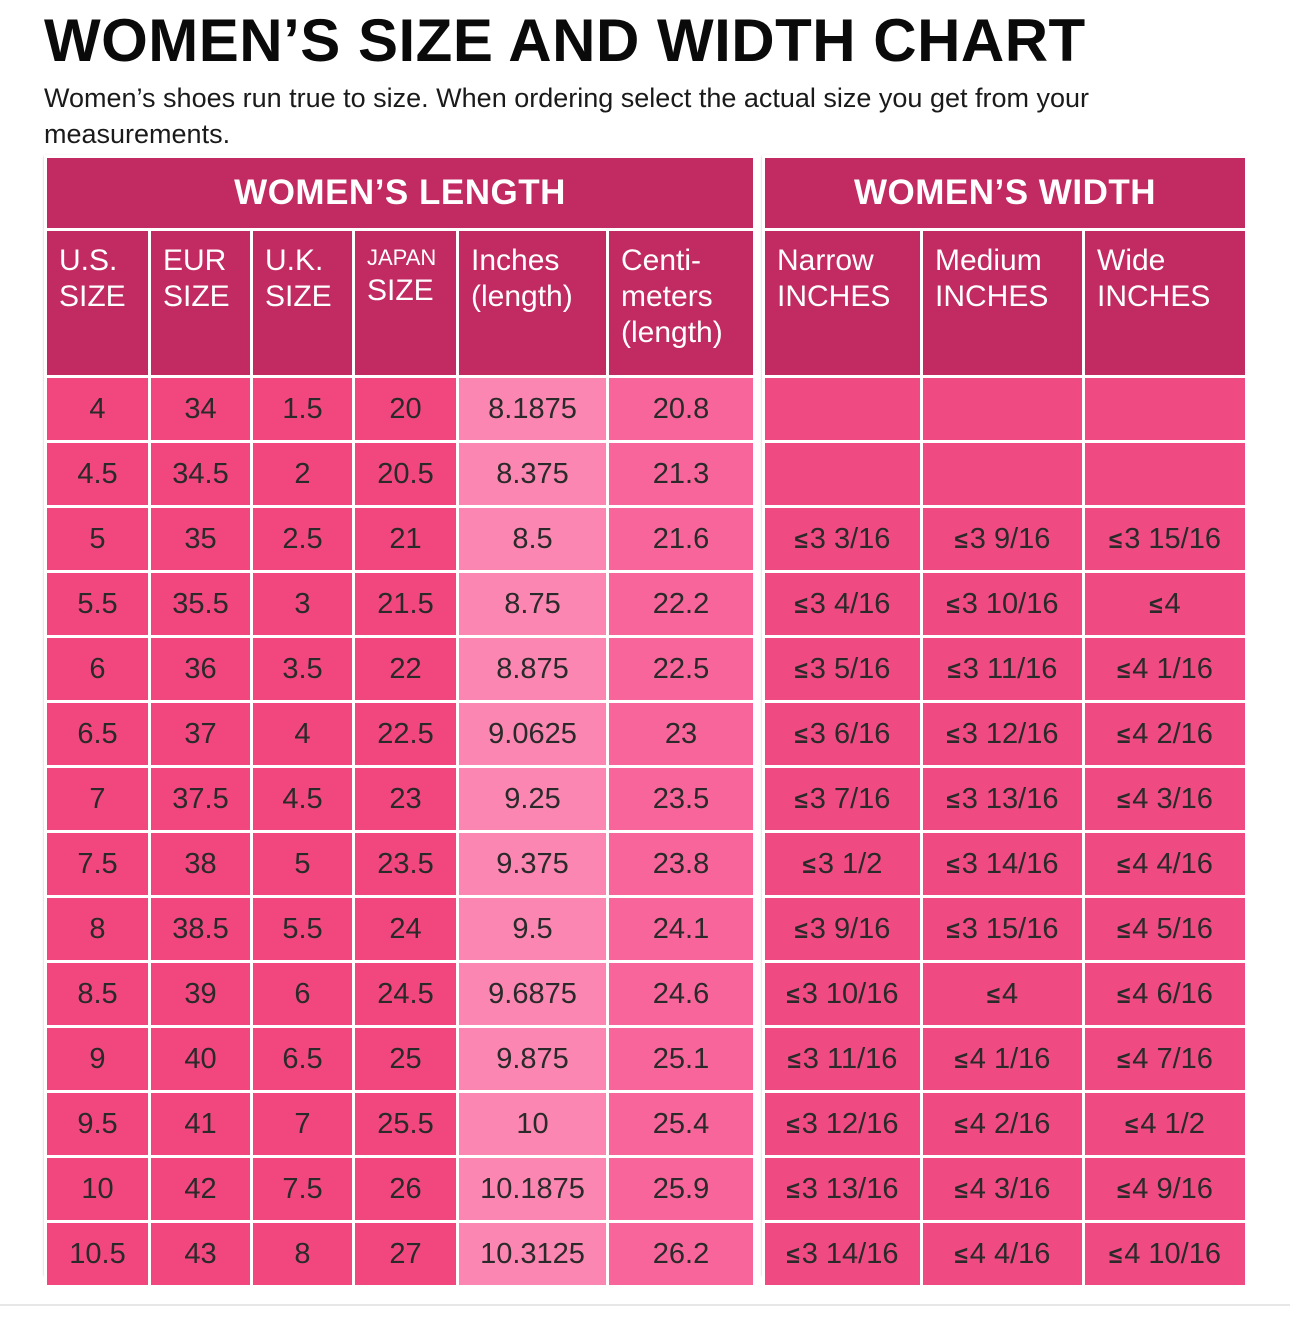 The height and width of the screenshot is (1320, 1290). I want to click on cell-eur: 36, so click(200, 669).